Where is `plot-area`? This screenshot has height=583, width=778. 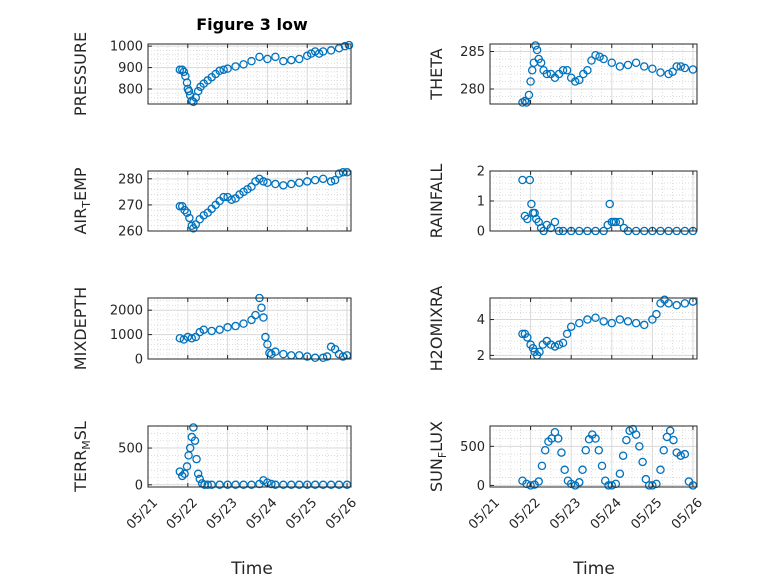 plot-area is located at coordinates (249, 328).